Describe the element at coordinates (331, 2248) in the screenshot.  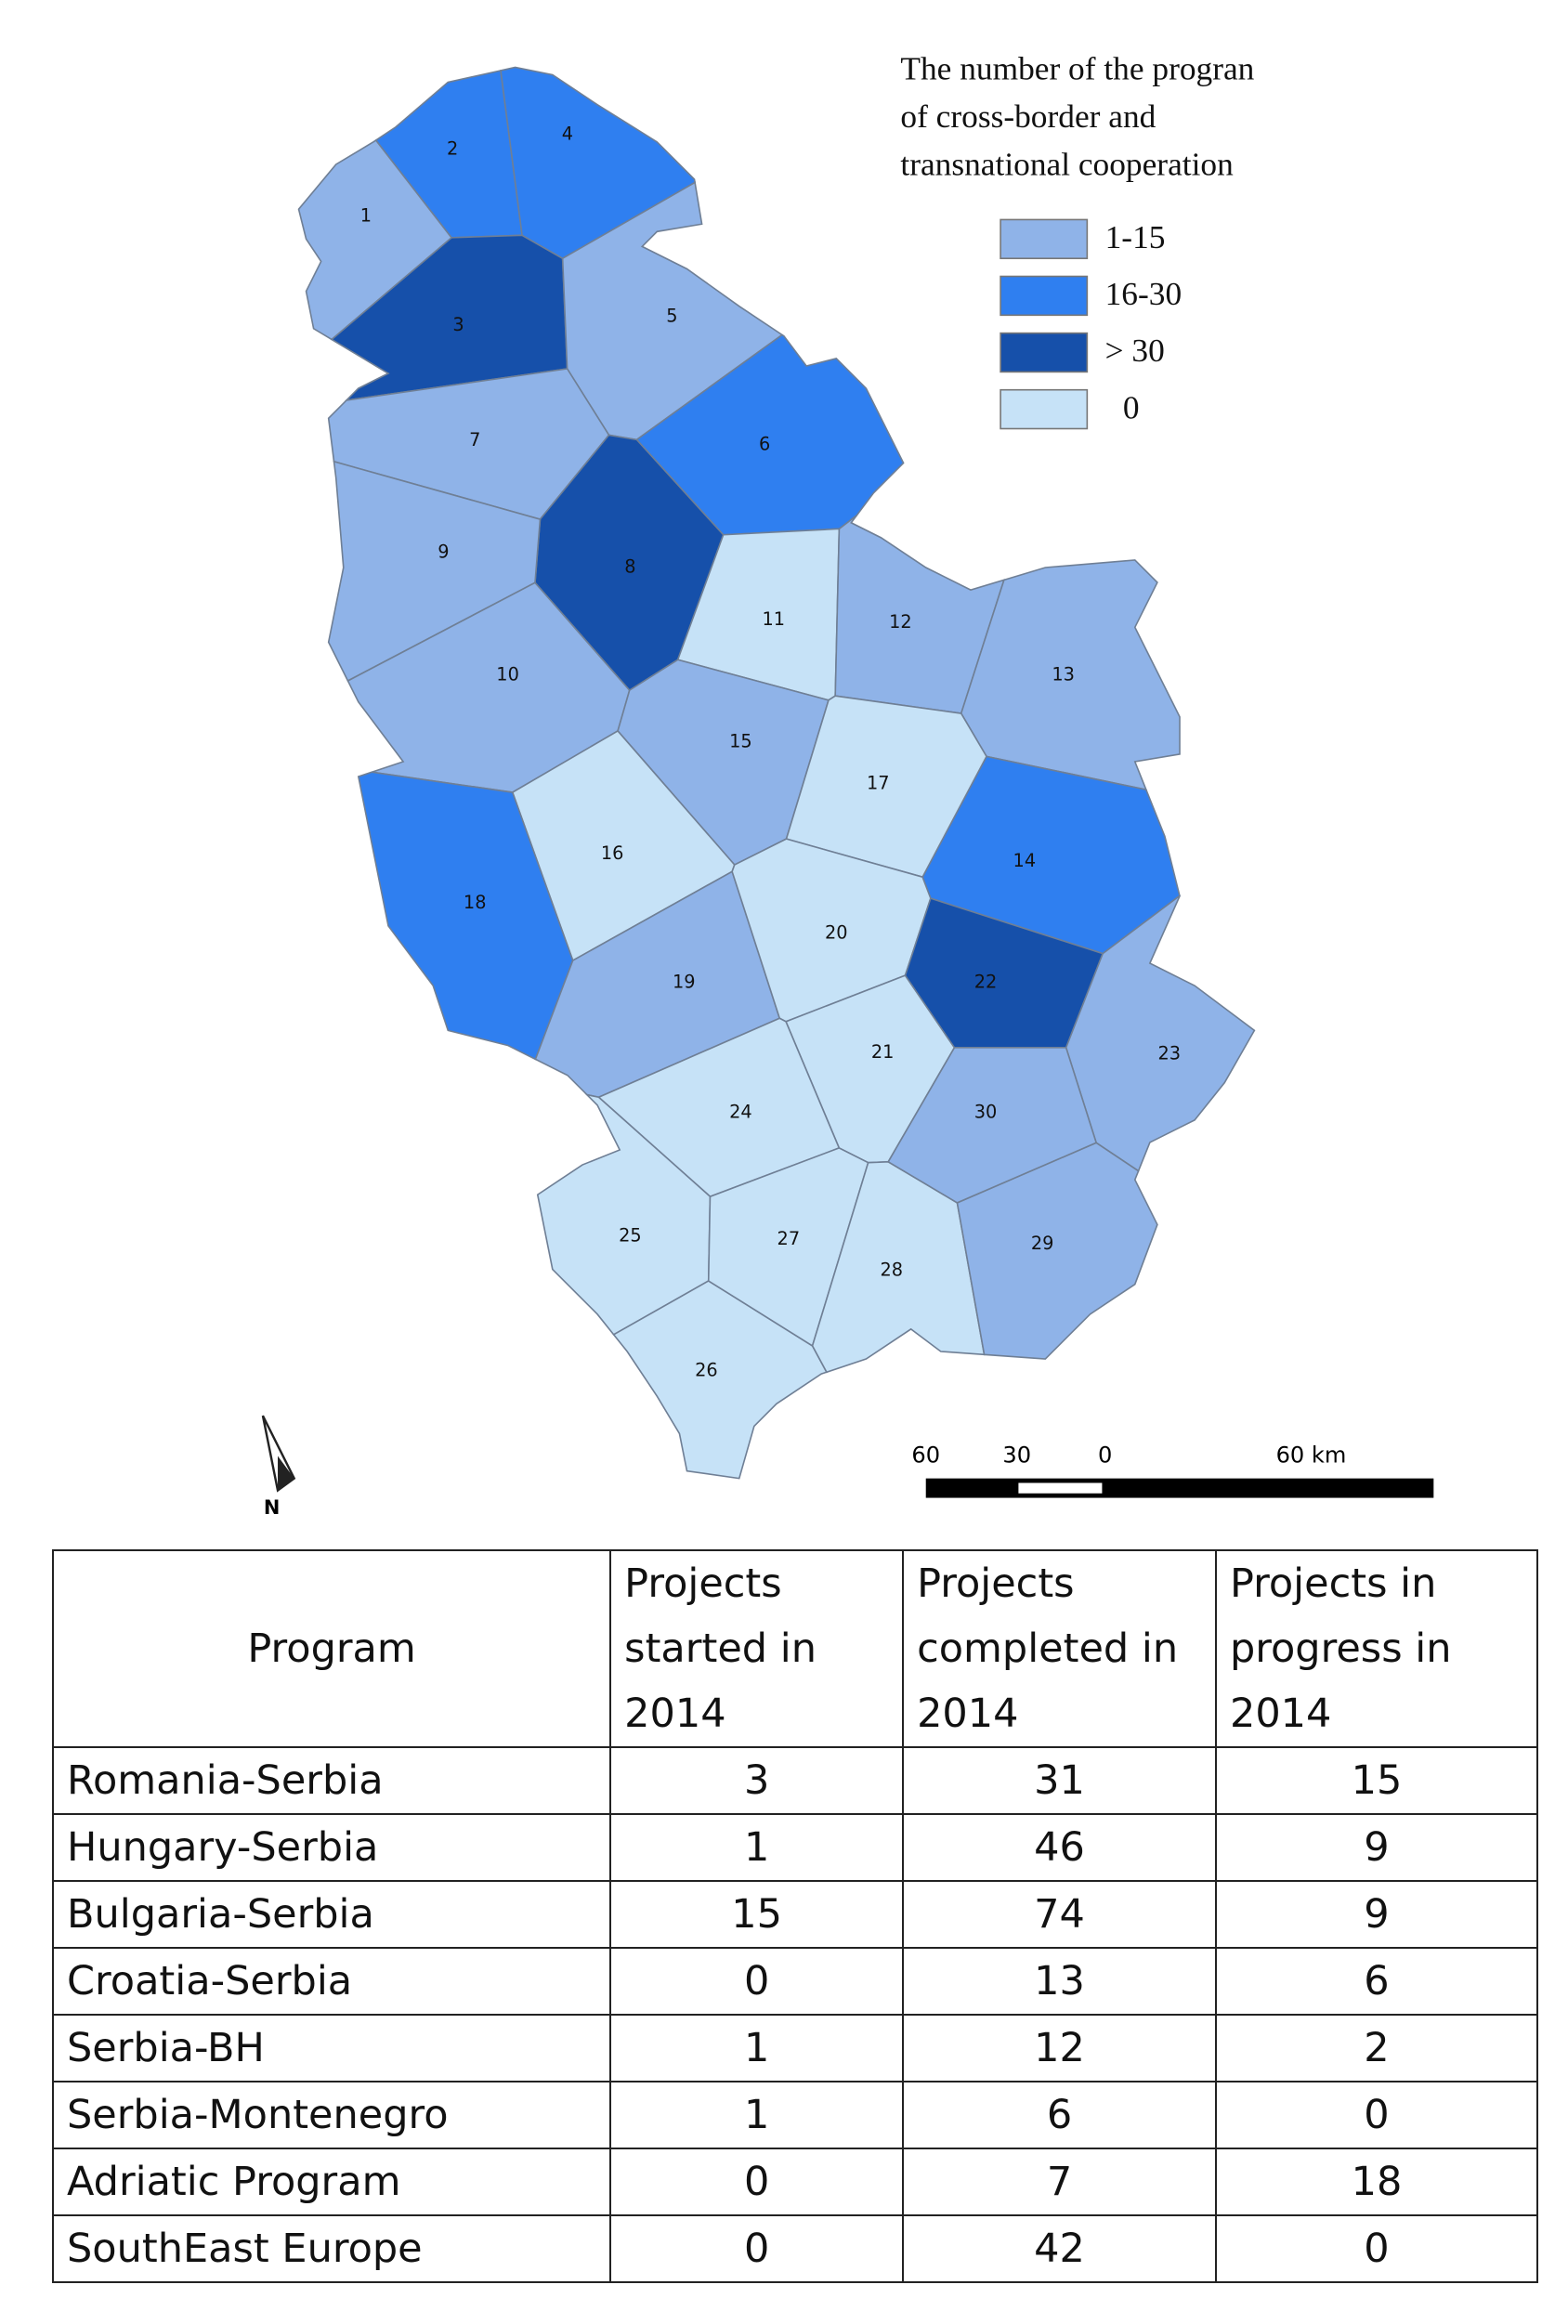
I see `program-cell: SouthEast Europe` at that location.